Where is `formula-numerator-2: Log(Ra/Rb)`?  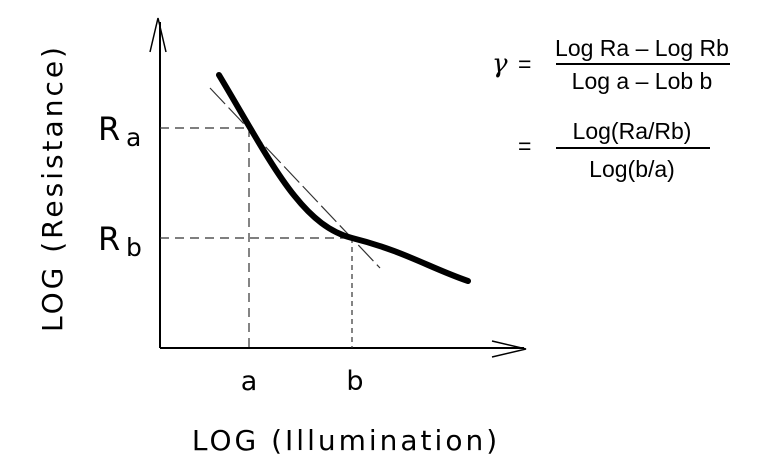
formula-numerator-2: Log(Ra/Rb) is located at coordinates (632, 131).